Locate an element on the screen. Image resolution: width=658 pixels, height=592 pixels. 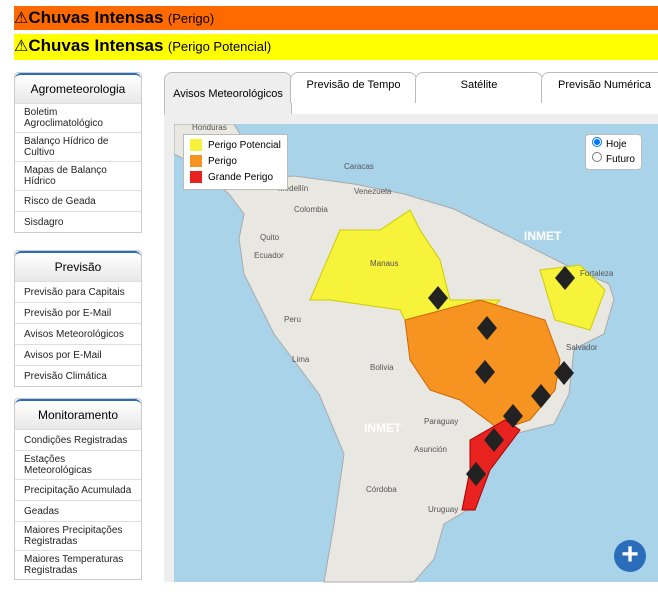
tab: Previsão de Tempo is located at coordinates (353, 87).